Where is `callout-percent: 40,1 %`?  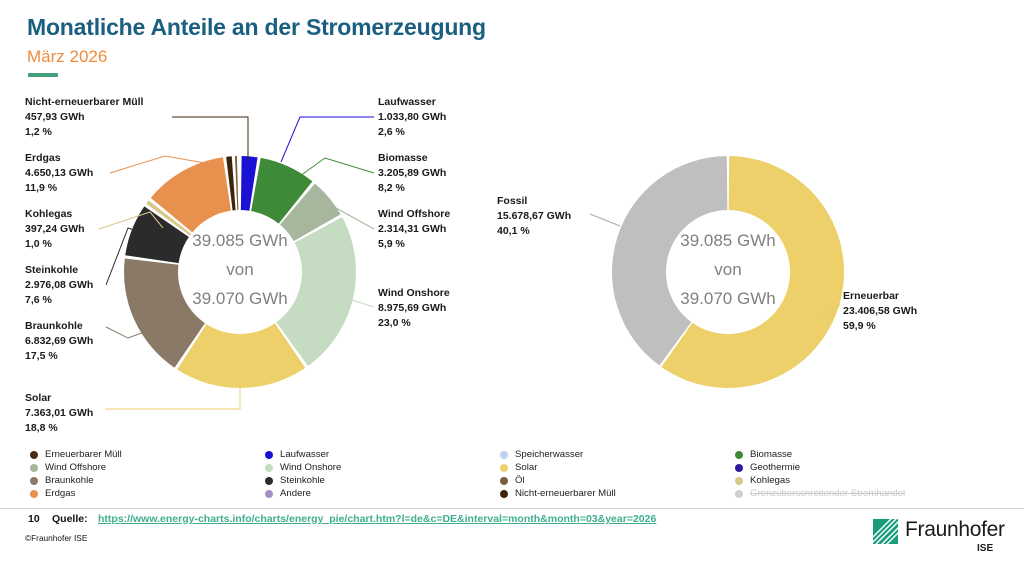 callout-percent: 40,1 % is located at coordinates (513, 231).